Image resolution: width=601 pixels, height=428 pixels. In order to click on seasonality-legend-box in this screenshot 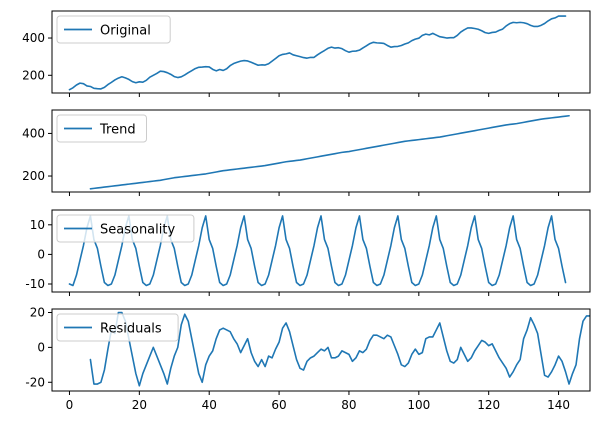, I will do `click(125, 228)`.